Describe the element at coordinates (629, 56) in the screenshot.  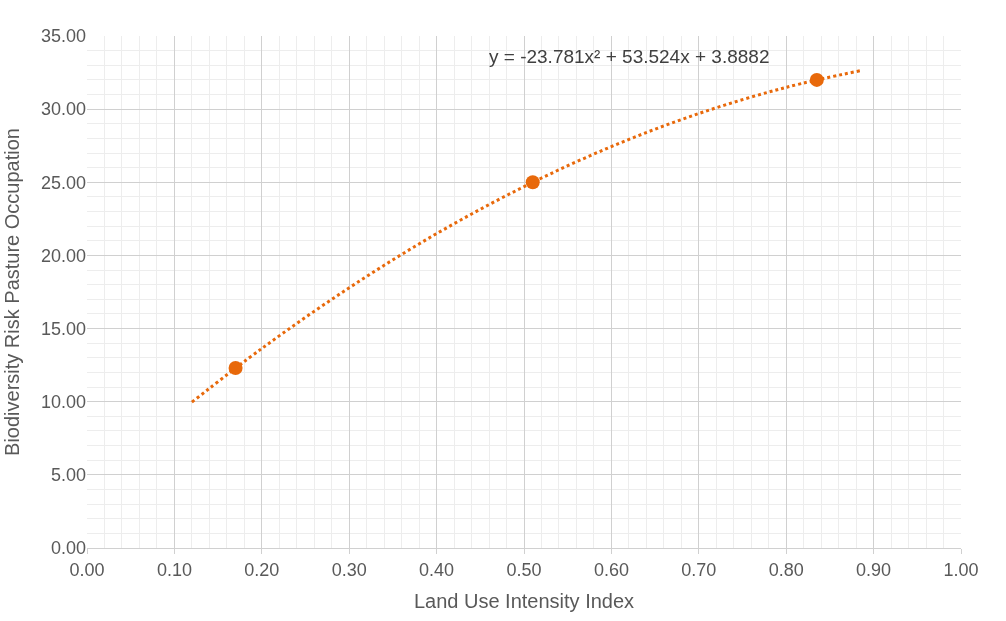
I see `annotation: y = -23.781x² + 53.524x + 3.8882` at that location.